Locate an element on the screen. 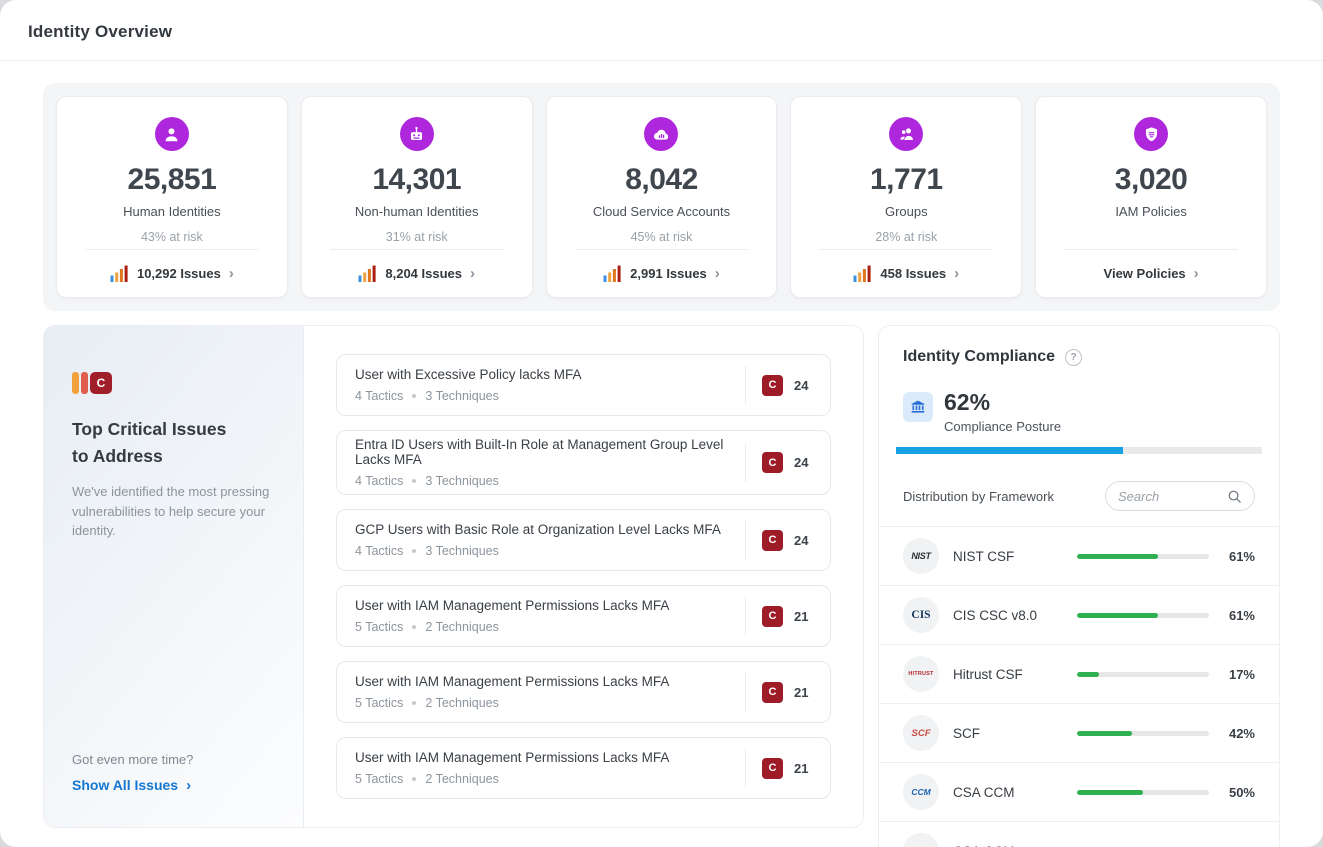 The image size is (1323, 847). framework-row-hitrust-csf: HITRUST Hitrust CSF 17% is located at coordinates (1079, 673).